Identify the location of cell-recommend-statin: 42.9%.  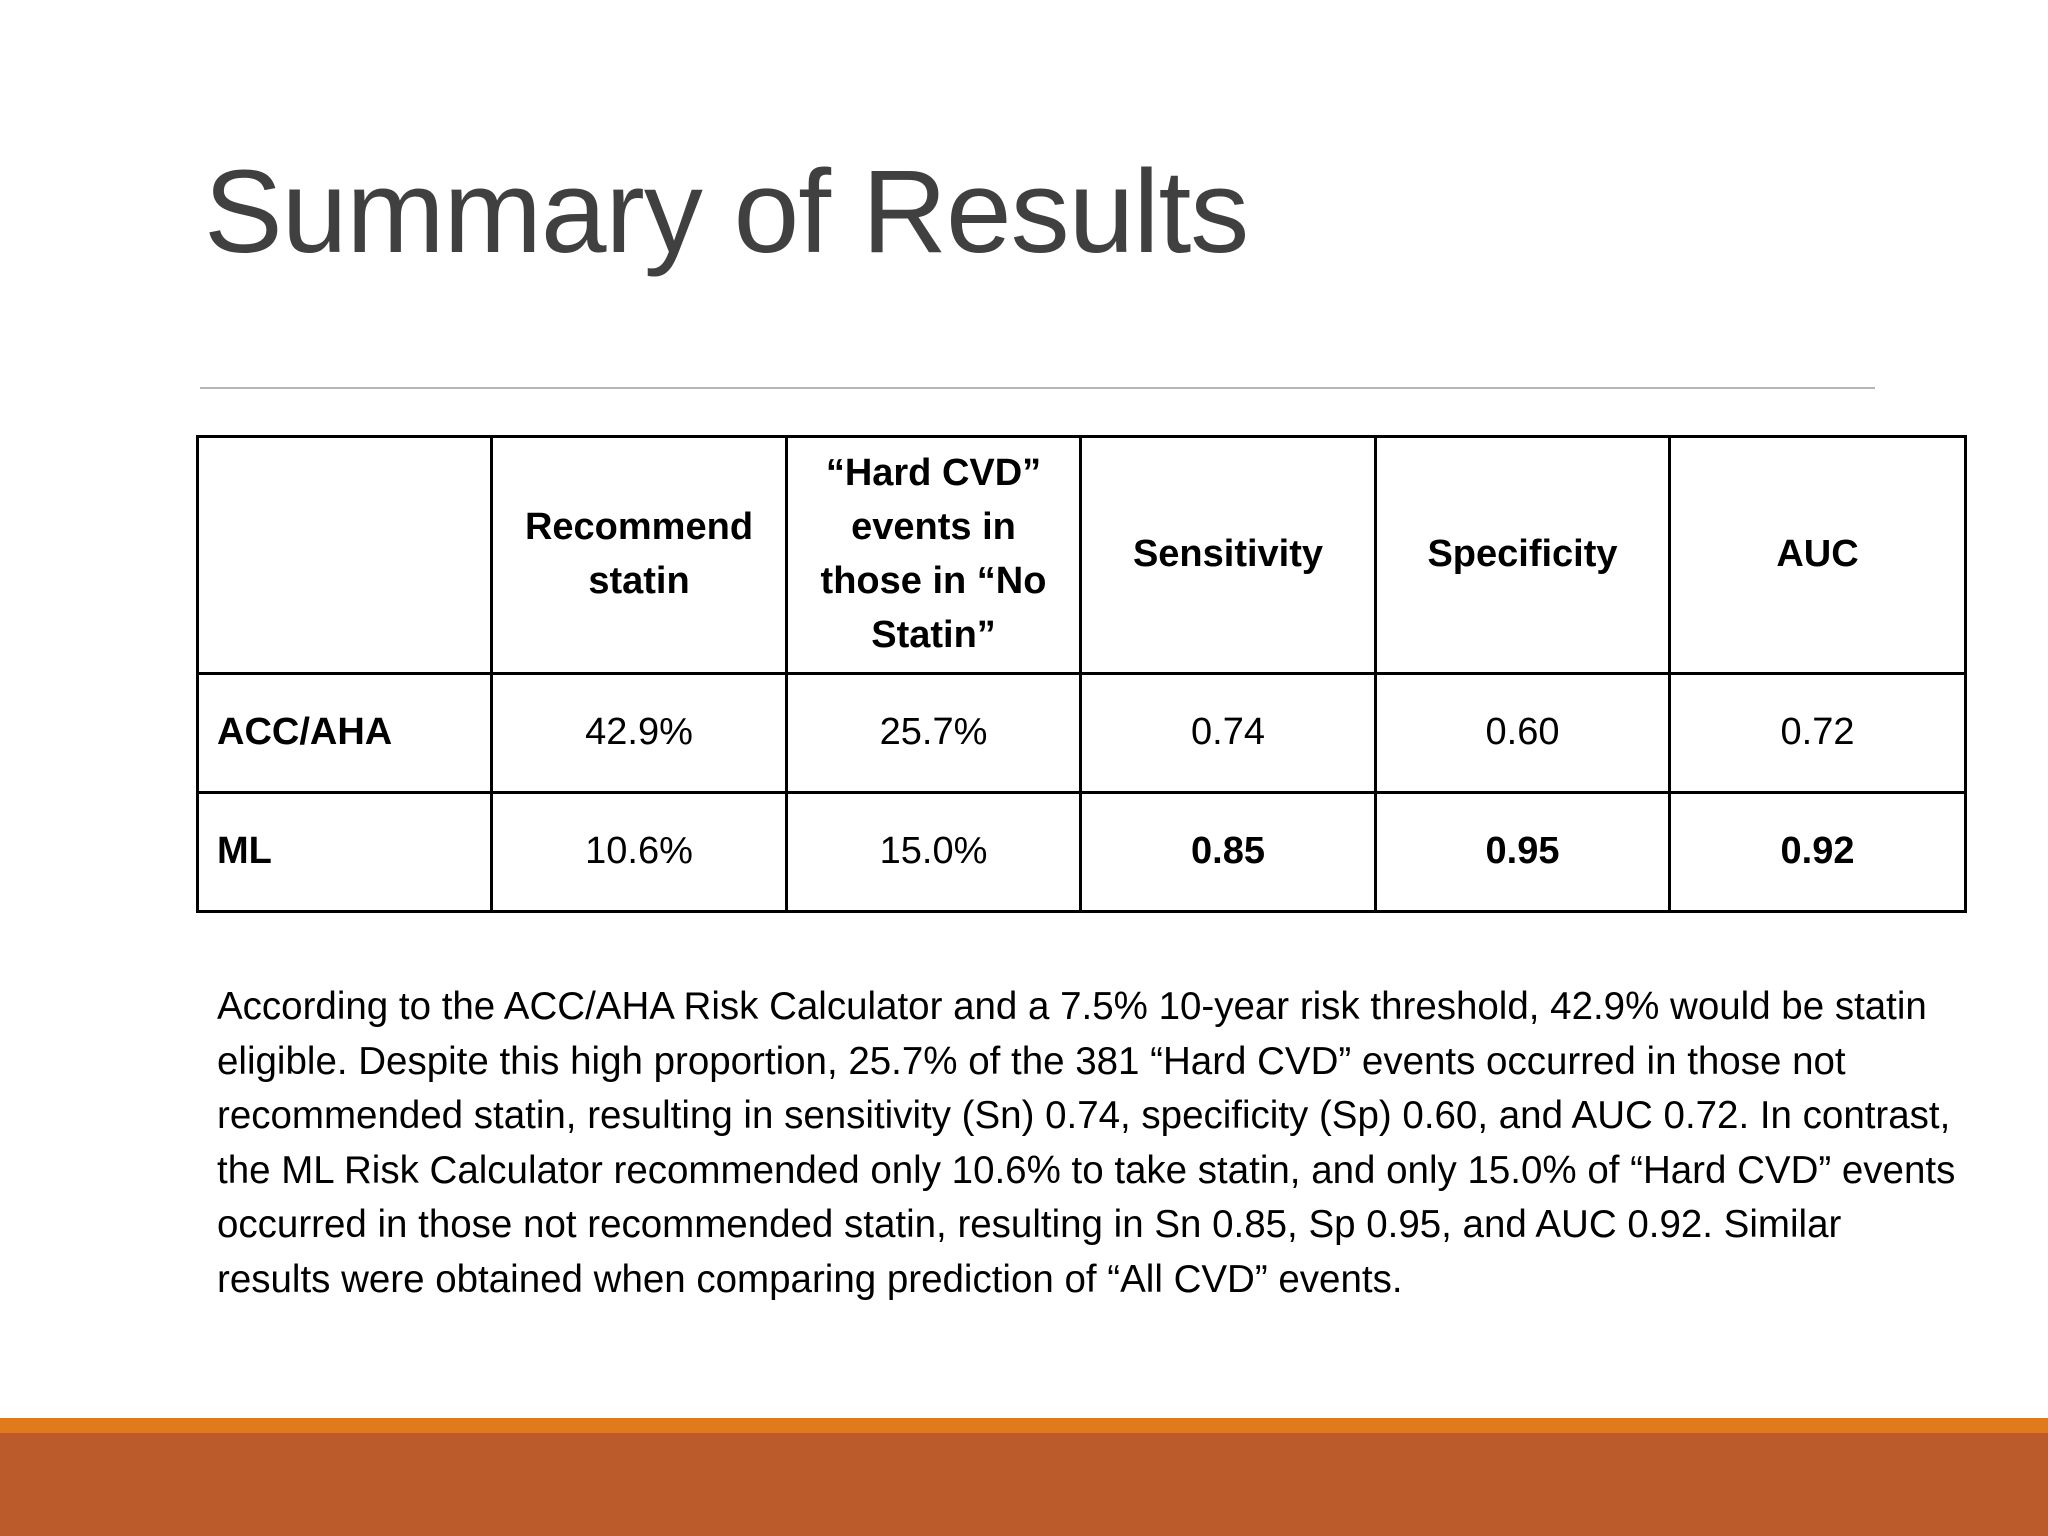
(639, 733).